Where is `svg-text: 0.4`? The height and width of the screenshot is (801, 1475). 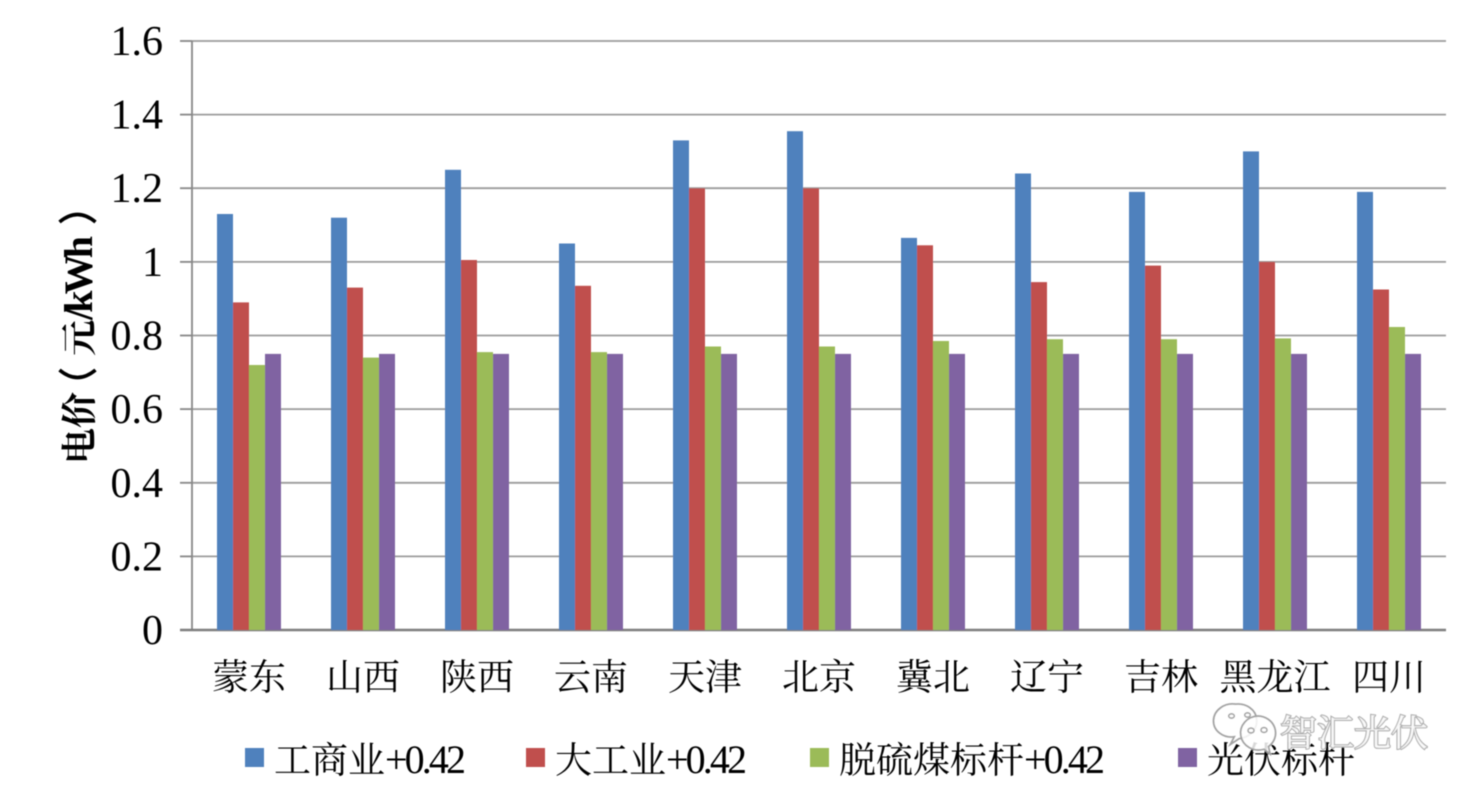
svg-text: 0.4 is located at coordinates (137, 484).